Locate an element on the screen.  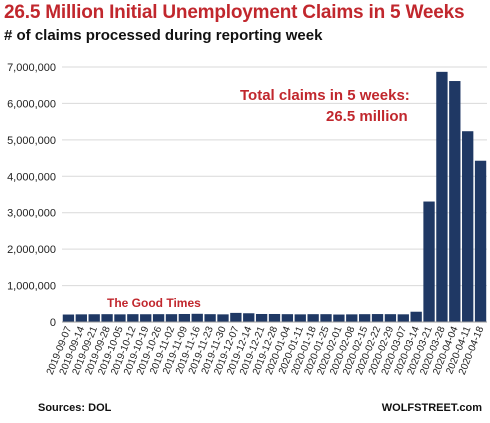
annotation-total-value: 26.5 million is located at coordinates (367, 116).